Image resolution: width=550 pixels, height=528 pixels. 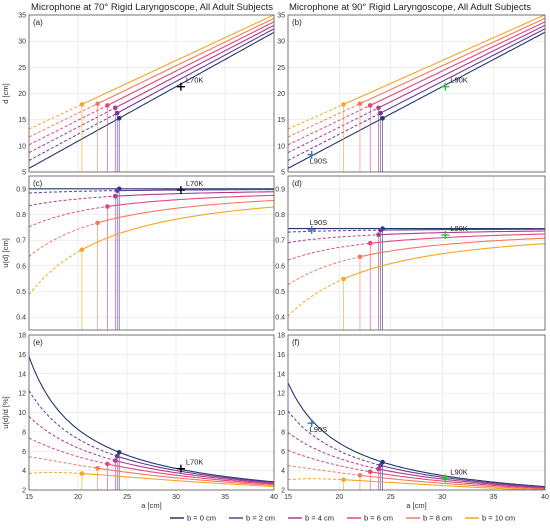 I want to click on y-tick-label: 10, so click(x=281, y=413).